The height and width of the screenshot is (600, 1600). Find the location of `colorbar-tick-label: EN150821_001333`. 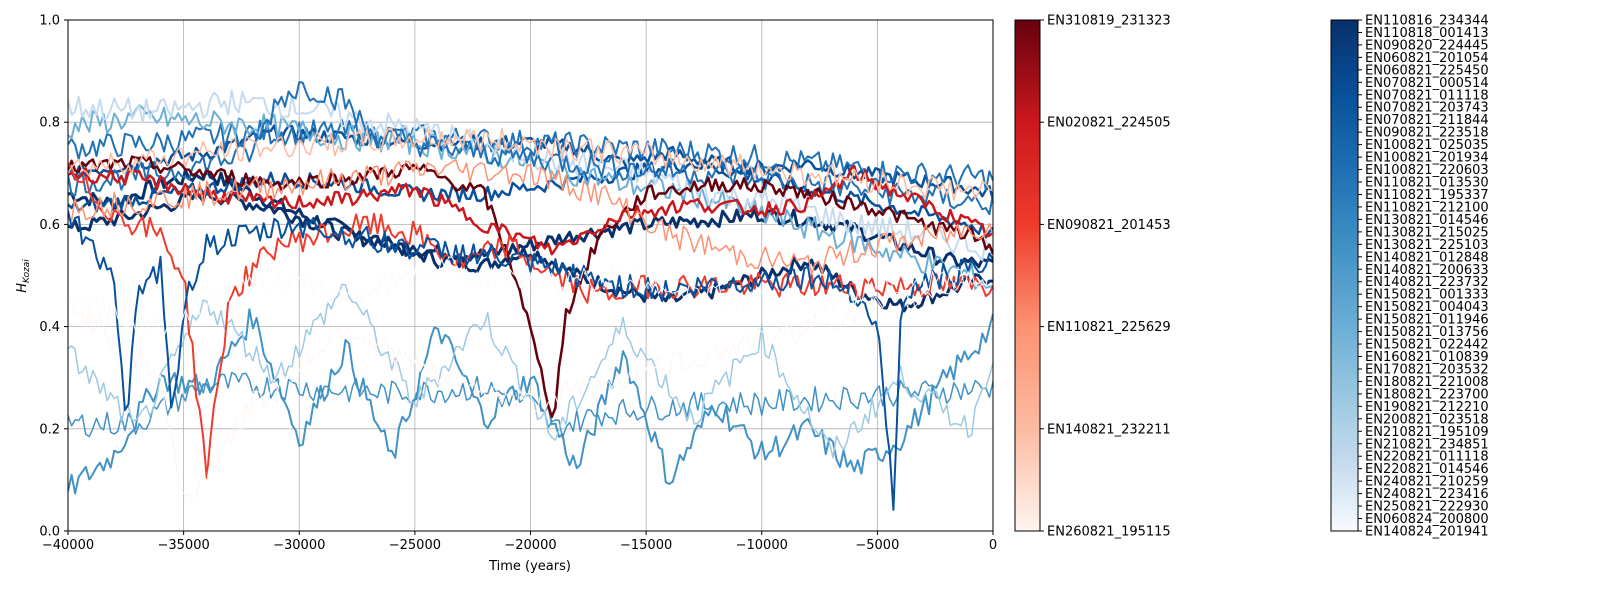

colorbar-tick-label: EN150821_001333 is located at coordinates (1427, 295).